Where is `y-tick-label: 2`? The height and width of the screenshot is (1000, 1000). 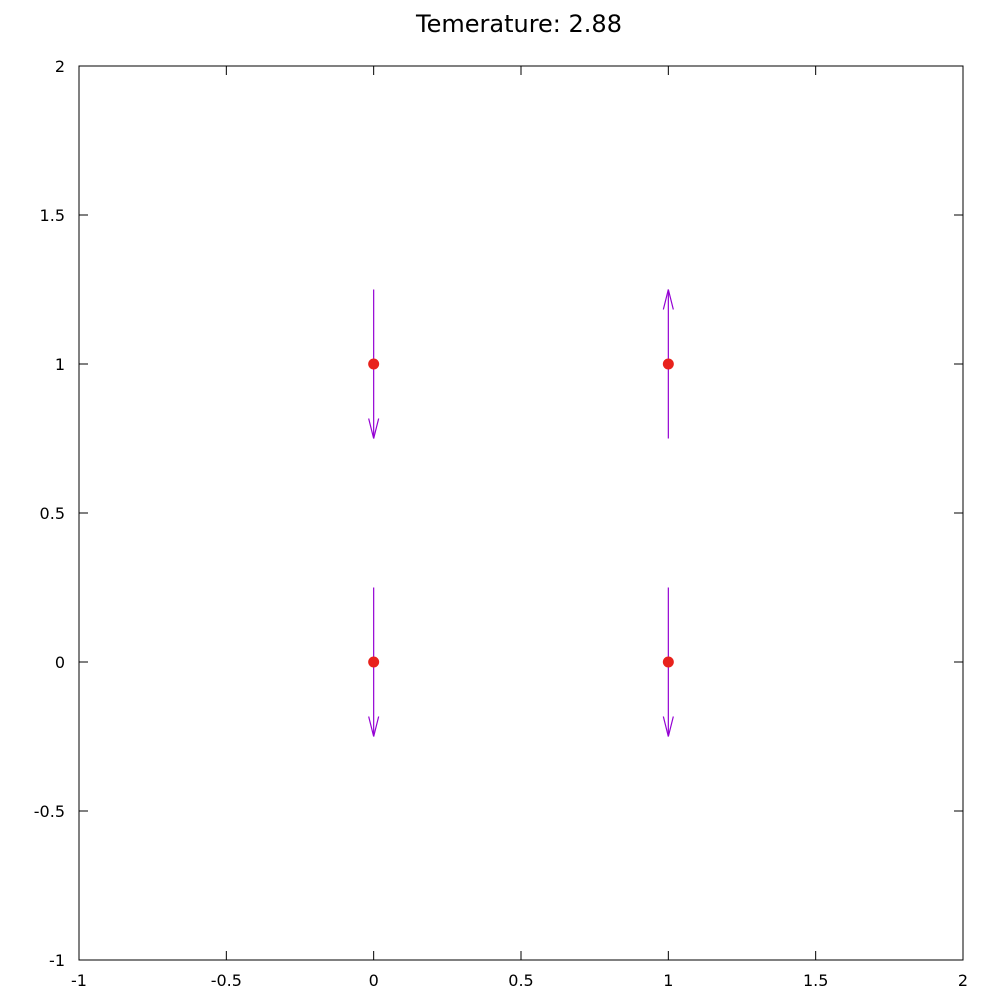 y-tick-label: 2 is located at coordinates (60, 66).